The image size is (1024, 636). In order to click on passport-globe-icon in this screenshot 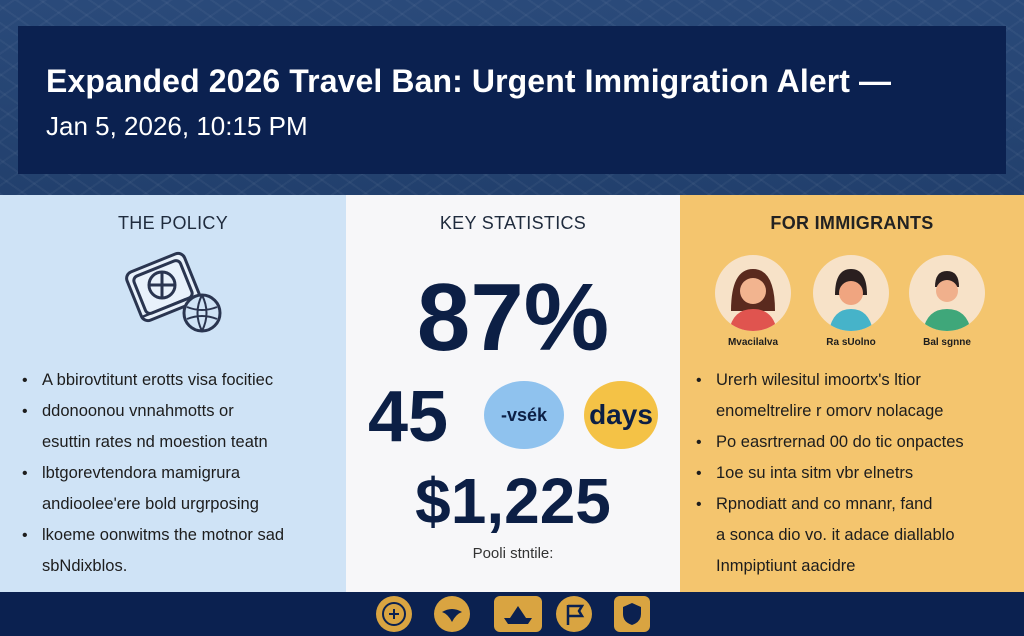, I will do `click(174, 295)`.